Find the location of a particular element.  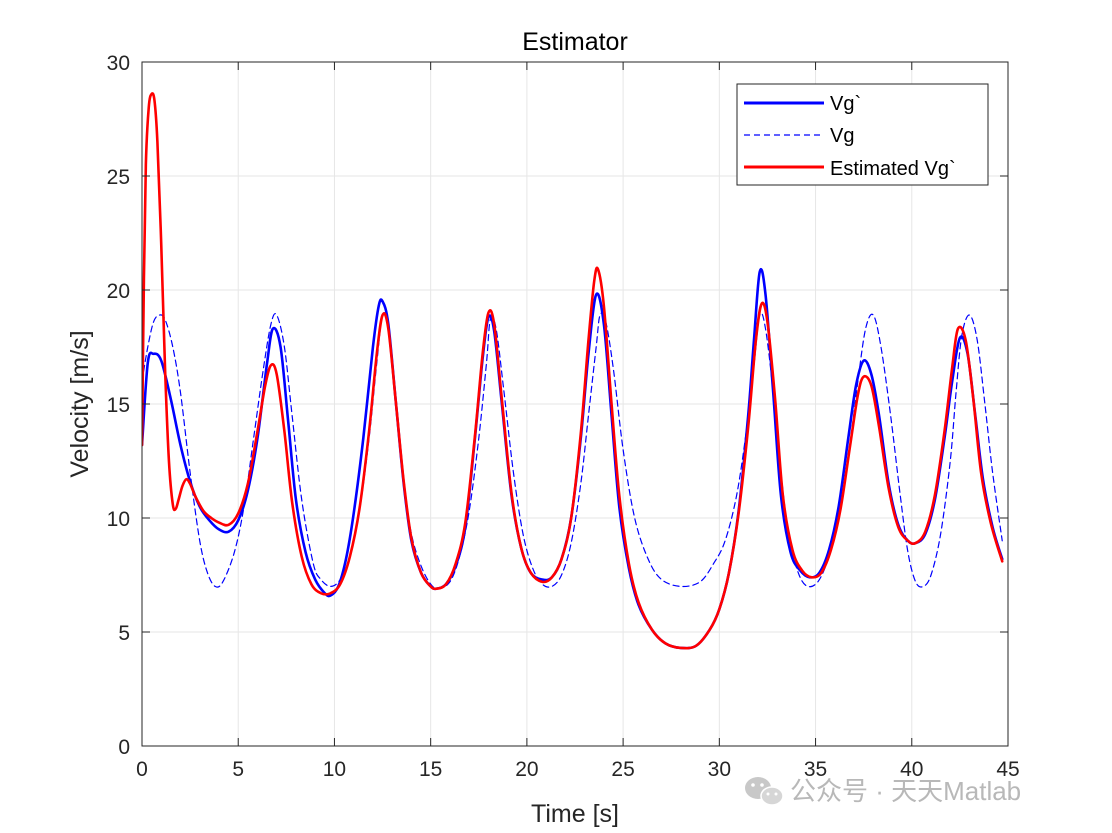

chart-title: Estimator is located at coordinates (575, 42).